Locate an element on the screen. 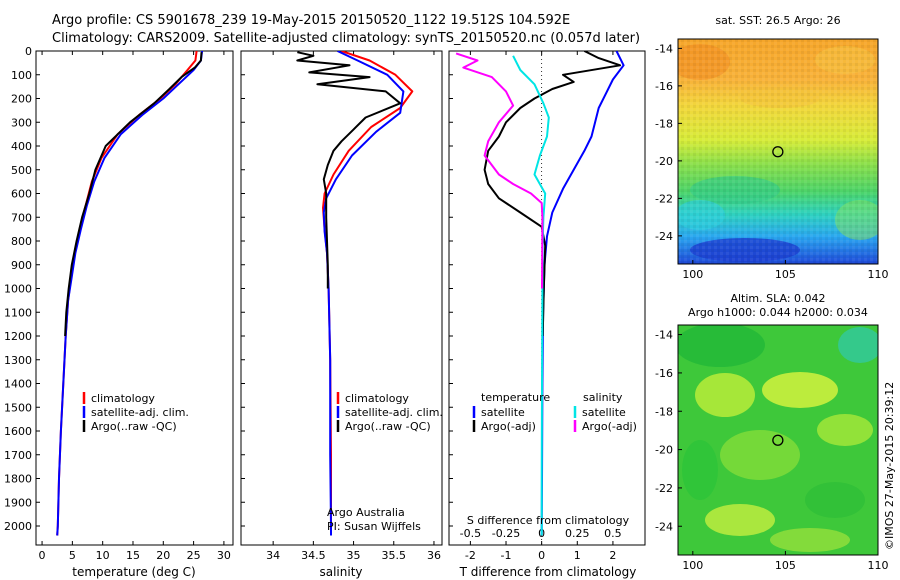 This screenshot has width=900, height=580. y-tick-label: 1800 is located at coordinates (18, 479).